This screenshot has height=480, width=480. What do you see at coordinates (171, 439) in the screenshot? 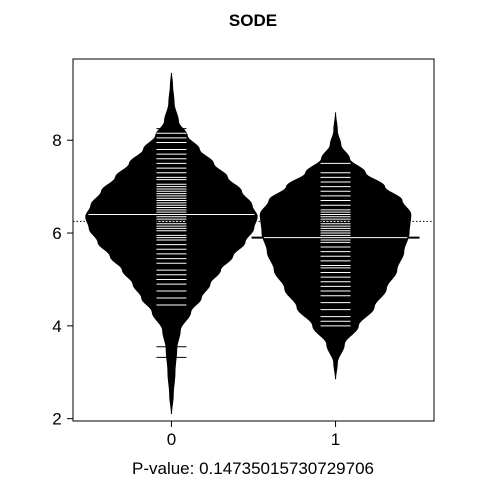
I see `x-tick-label-0: 0` at bounding box center [171, 439].